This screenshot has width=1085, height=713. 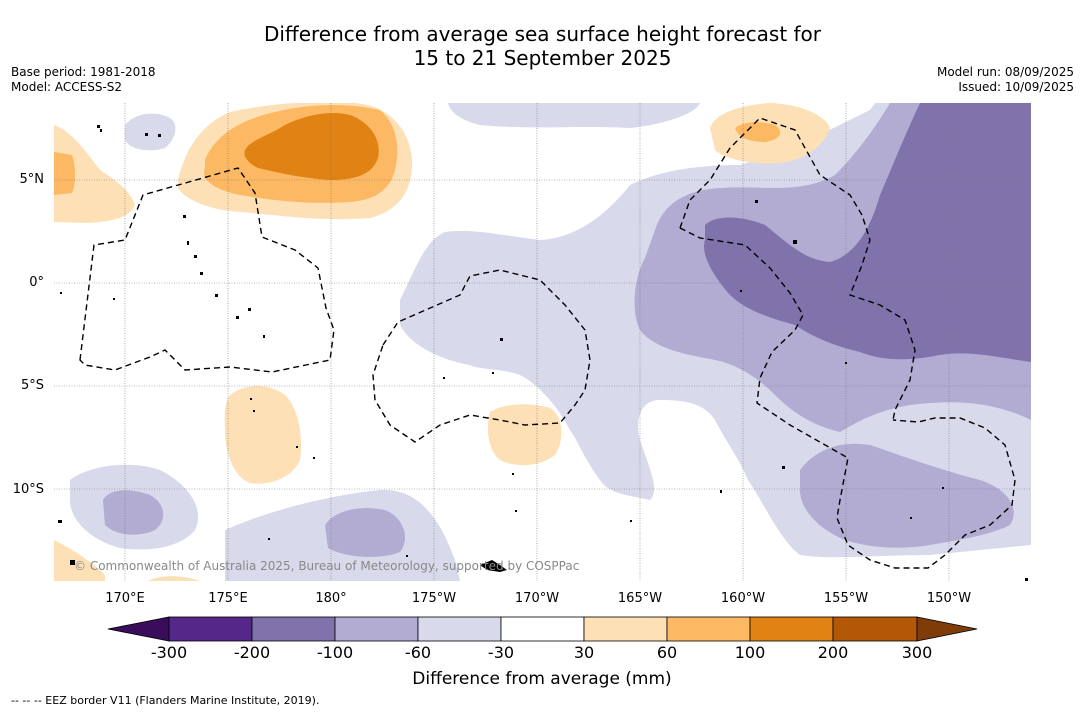 I want to click on lon-label-180: 180°, so click(x=330, y=598).